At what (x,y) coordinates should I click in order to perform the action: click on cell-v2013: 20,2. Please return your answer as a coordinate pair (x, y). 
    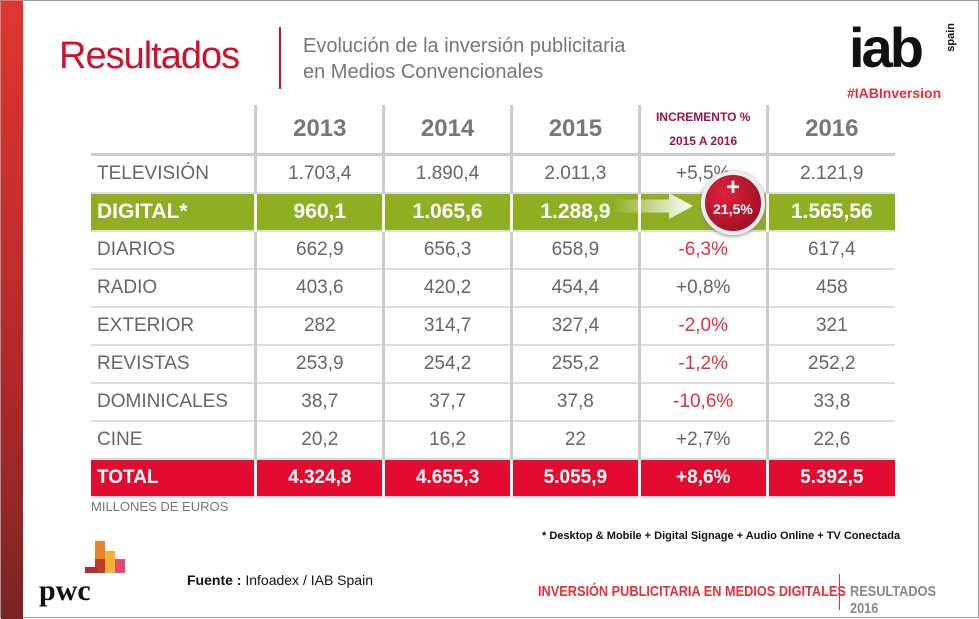
    Looking at the image, I should click on (319, 440).